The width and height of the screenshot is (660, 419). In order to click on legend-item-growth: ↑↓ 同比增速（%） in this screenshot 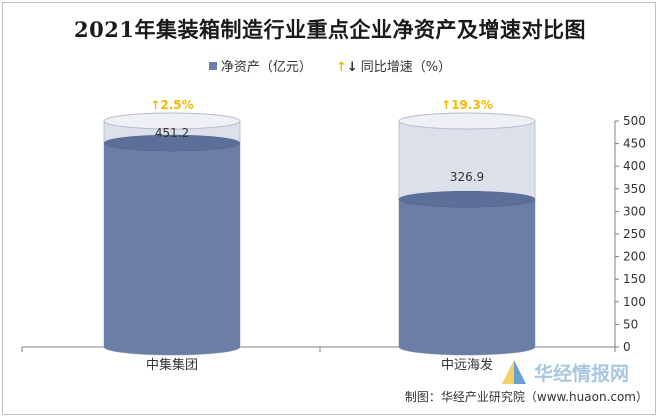, I will do `click(393, 65)`.